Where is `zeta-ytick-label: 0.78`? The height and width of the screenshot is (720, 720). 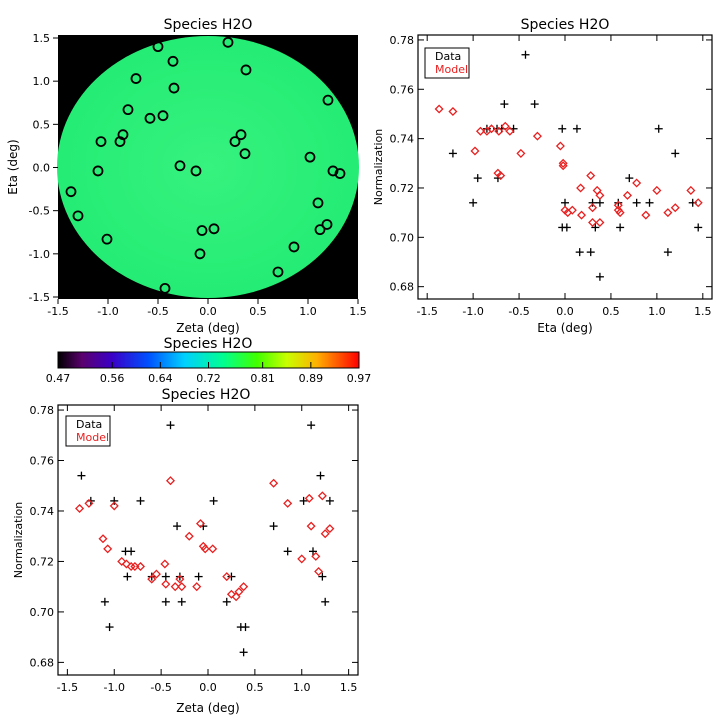
zeta-ytick-label: 0.78 is located at coordinates (42, 410).